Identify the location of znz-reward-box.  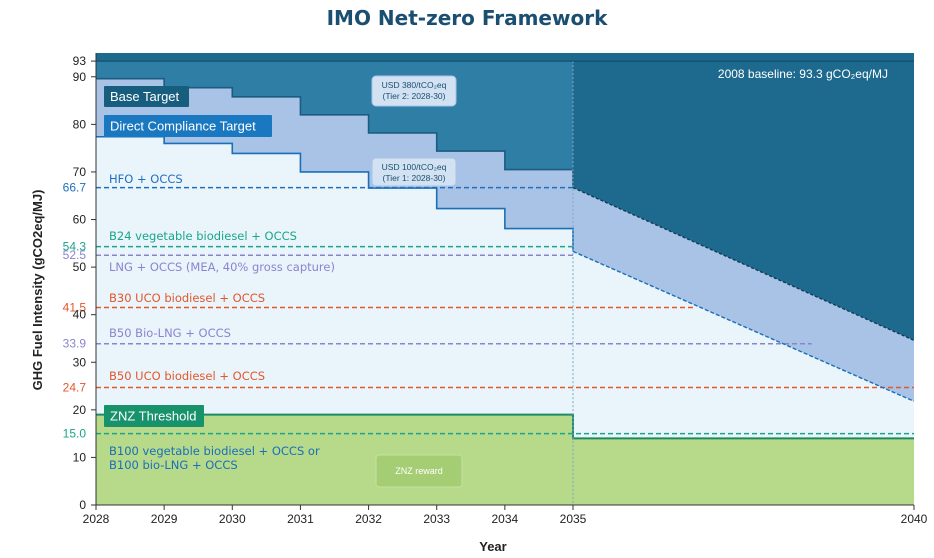
(419, 471).